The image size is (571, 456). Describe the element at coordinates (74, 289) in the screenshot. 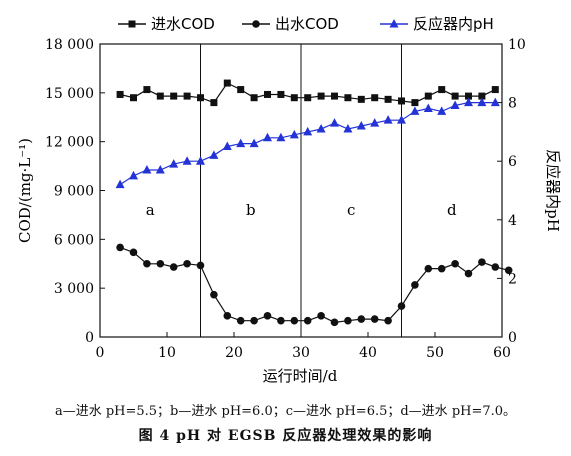

I see `y-left-tick-label: 3 000` at that location.